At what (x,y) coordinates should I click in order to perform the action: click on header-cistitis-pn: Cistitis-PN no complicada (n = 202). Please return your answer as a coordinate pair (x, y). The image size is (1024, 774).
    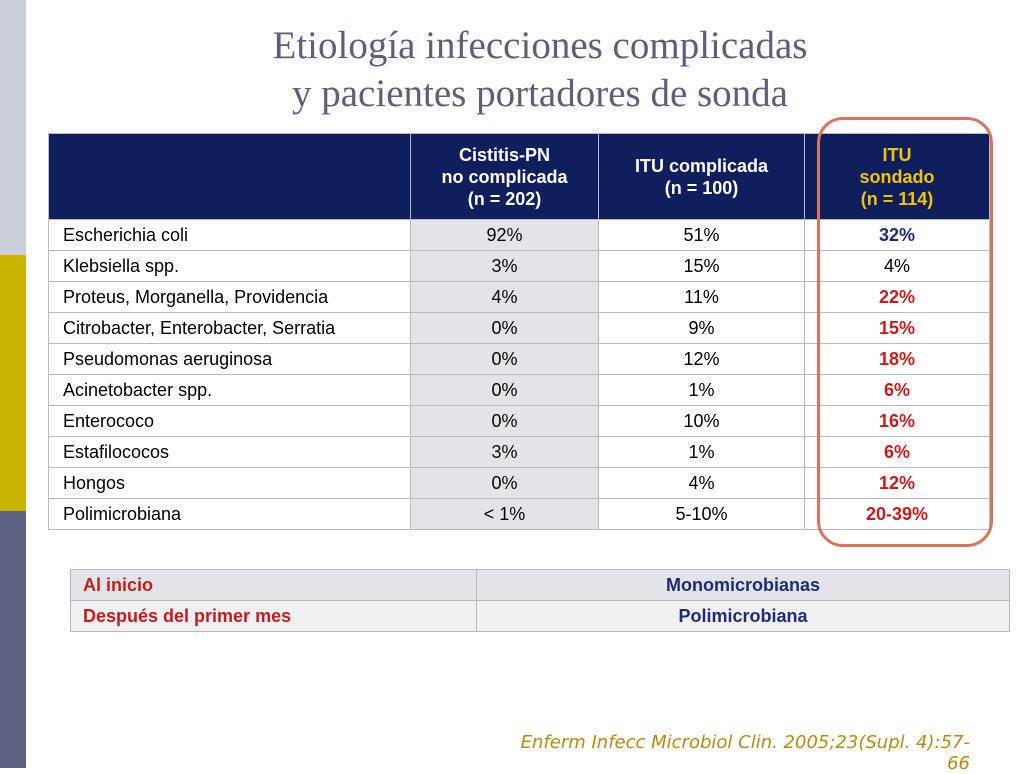
    Looking at the image, I should click on (504, 176).